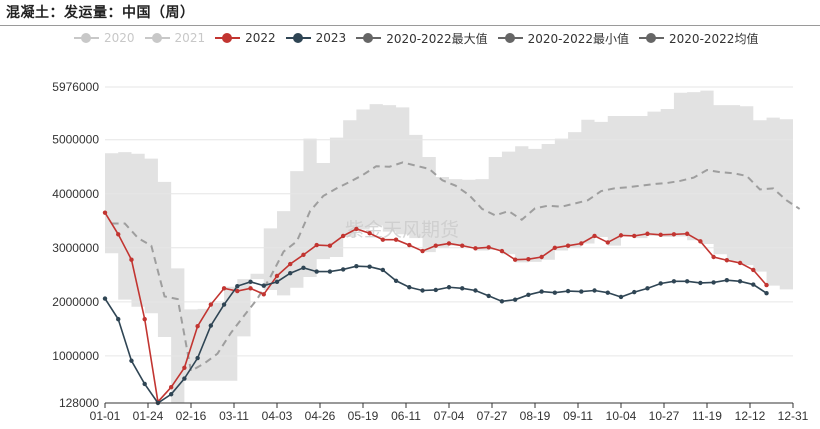 The height and width of the screenshot is (429, 820). Describe the element at coordinates (100, 13) in the screenshot. I see `chart-title: 混凝土：发运量：中国（周）` at that location.